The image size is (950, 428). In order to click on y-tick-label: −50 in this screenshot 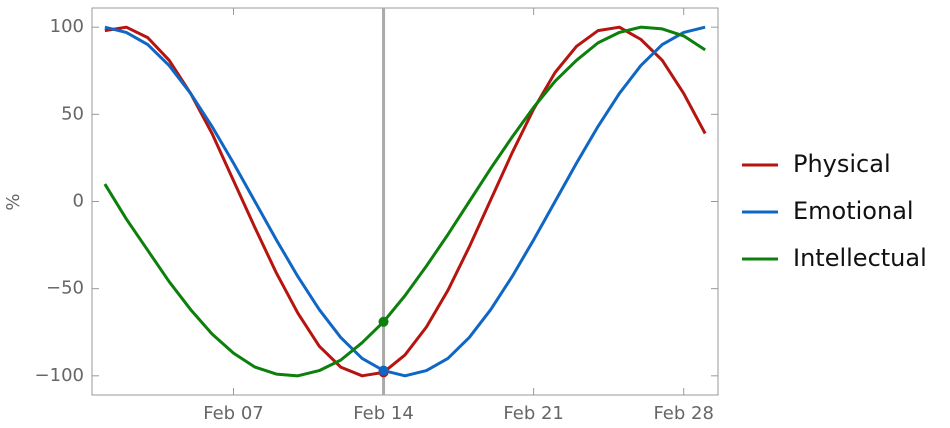, I will do `click(65, 288)`.